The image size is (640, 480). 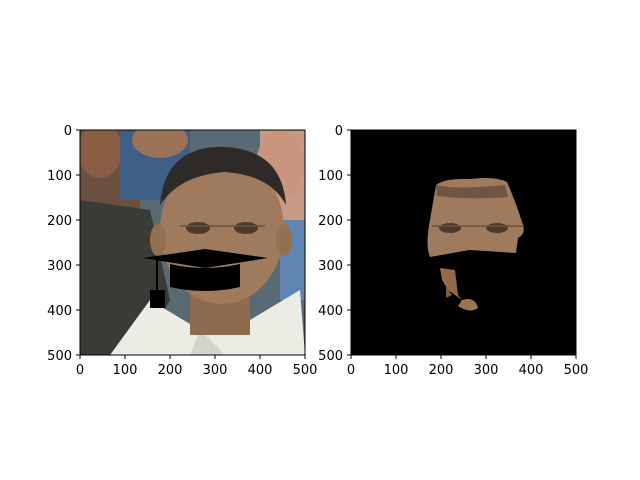 What do you see at coordinates (215, 370) in the screenshot?
I see `left-x-tick-label: 300` at bounding box center [215, 370].